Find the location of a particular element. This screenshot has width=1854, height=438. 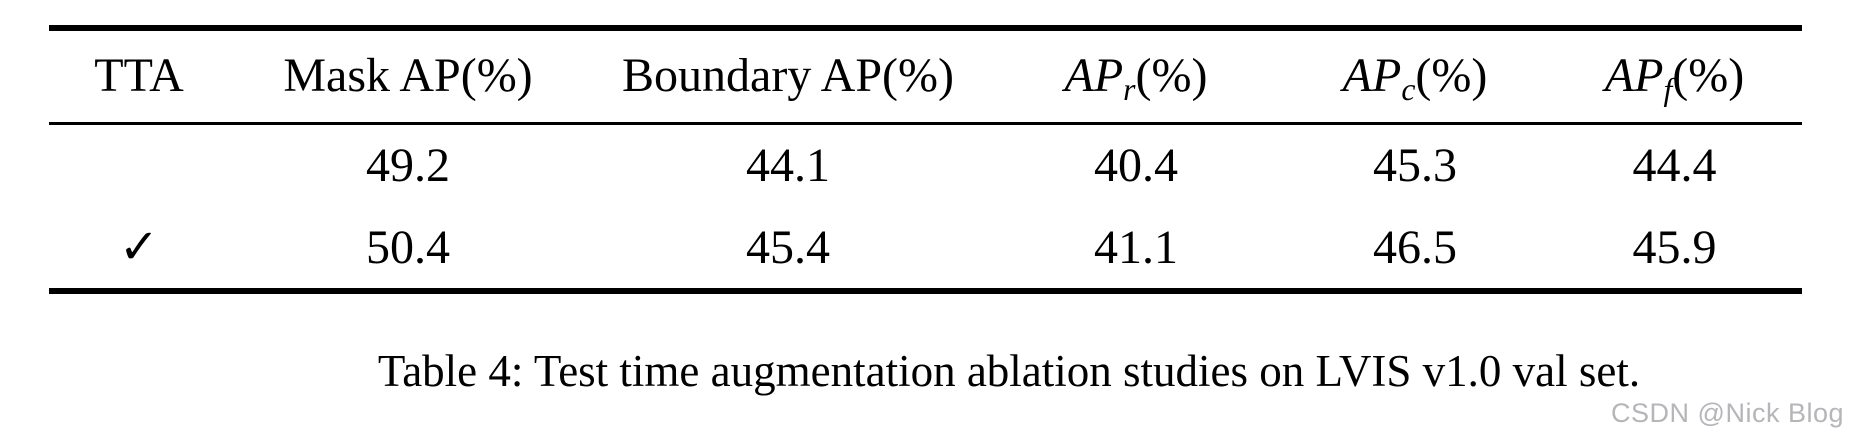

cell-mask-ap-no-tta: 49.2 is located at coordinates (408, 165).